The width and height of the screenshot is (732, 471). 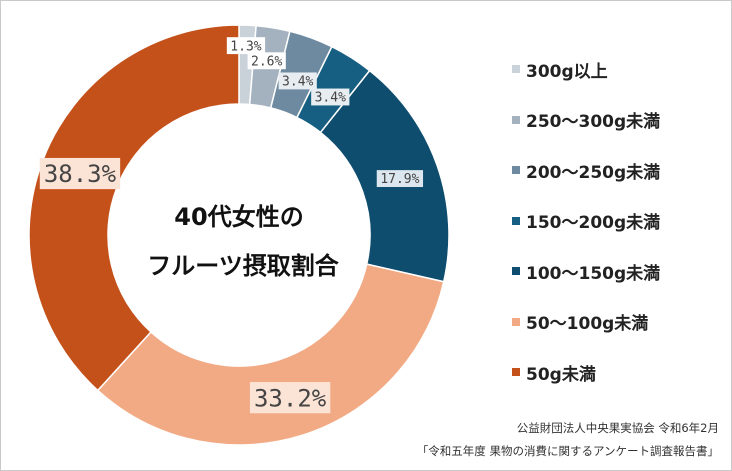 What do you see at coordinates (567, 451) in the screenshot?
I see `source-line-2: 「令和五年度 果物の消費に関するアンケート調査報告書」` at bounding box center [567, 451].